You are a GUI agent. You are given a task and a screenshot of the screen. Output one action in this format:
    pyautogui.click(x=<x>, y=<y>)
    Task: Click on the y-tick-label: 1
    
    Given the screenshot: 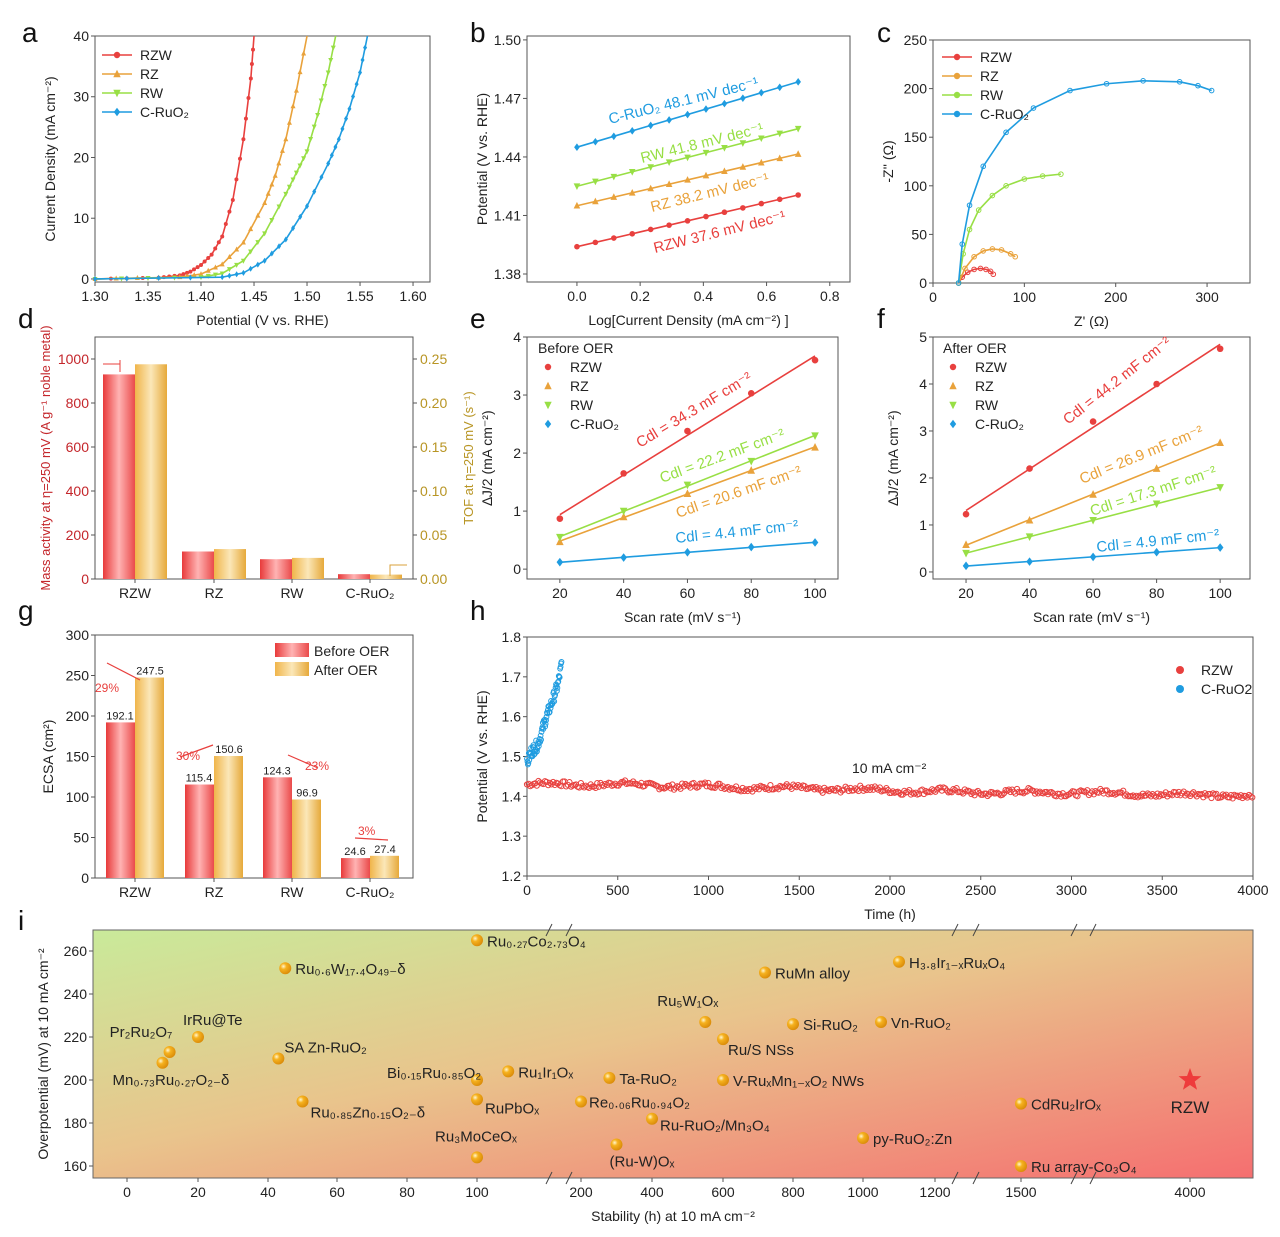 What is the action you would take?
    pyautogui.click(x=517, y=511)
    